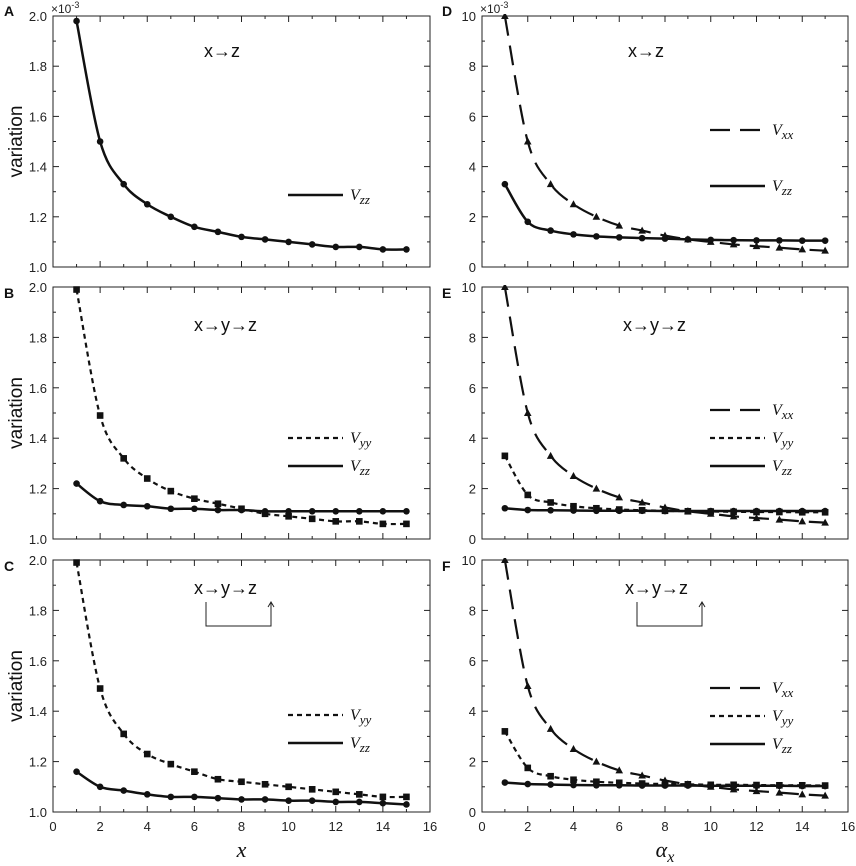  Describe the element at coordinates (481, 826) in the screenshot. I see `x-tick-label: 0` at that location.